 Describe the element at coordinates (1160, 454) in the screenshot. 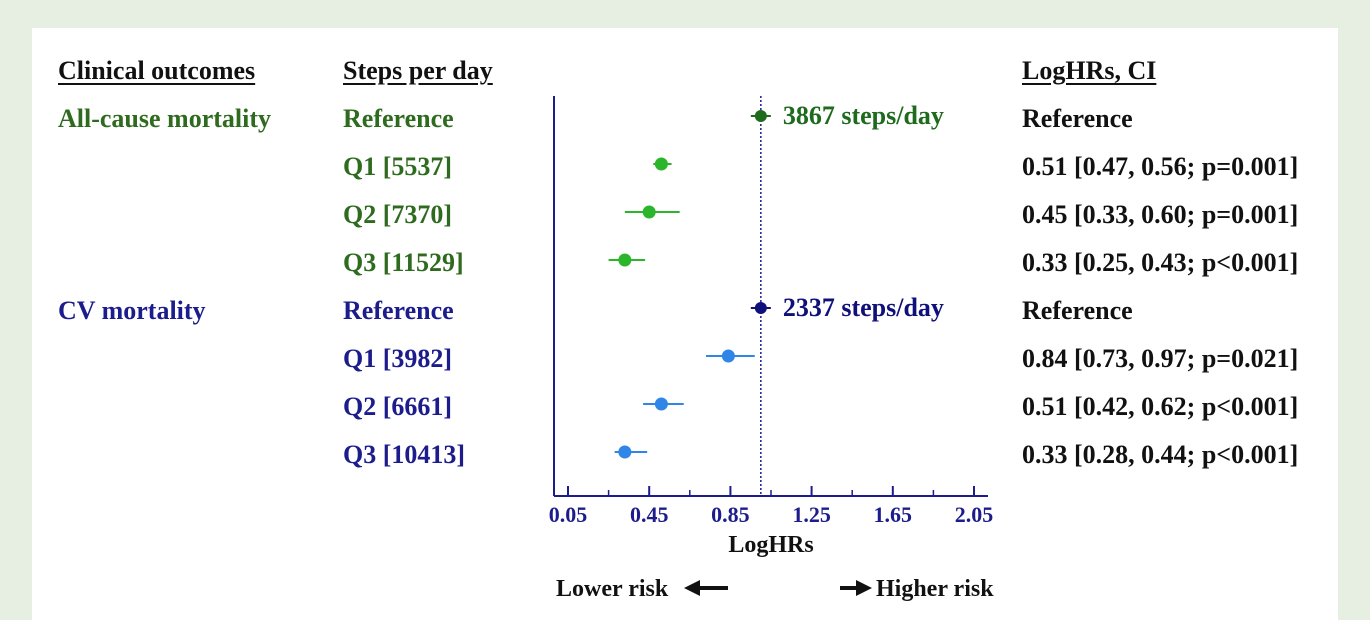

I see `ci-text: 0.33 [0.28, 0.44; p<0.001]` at that location.